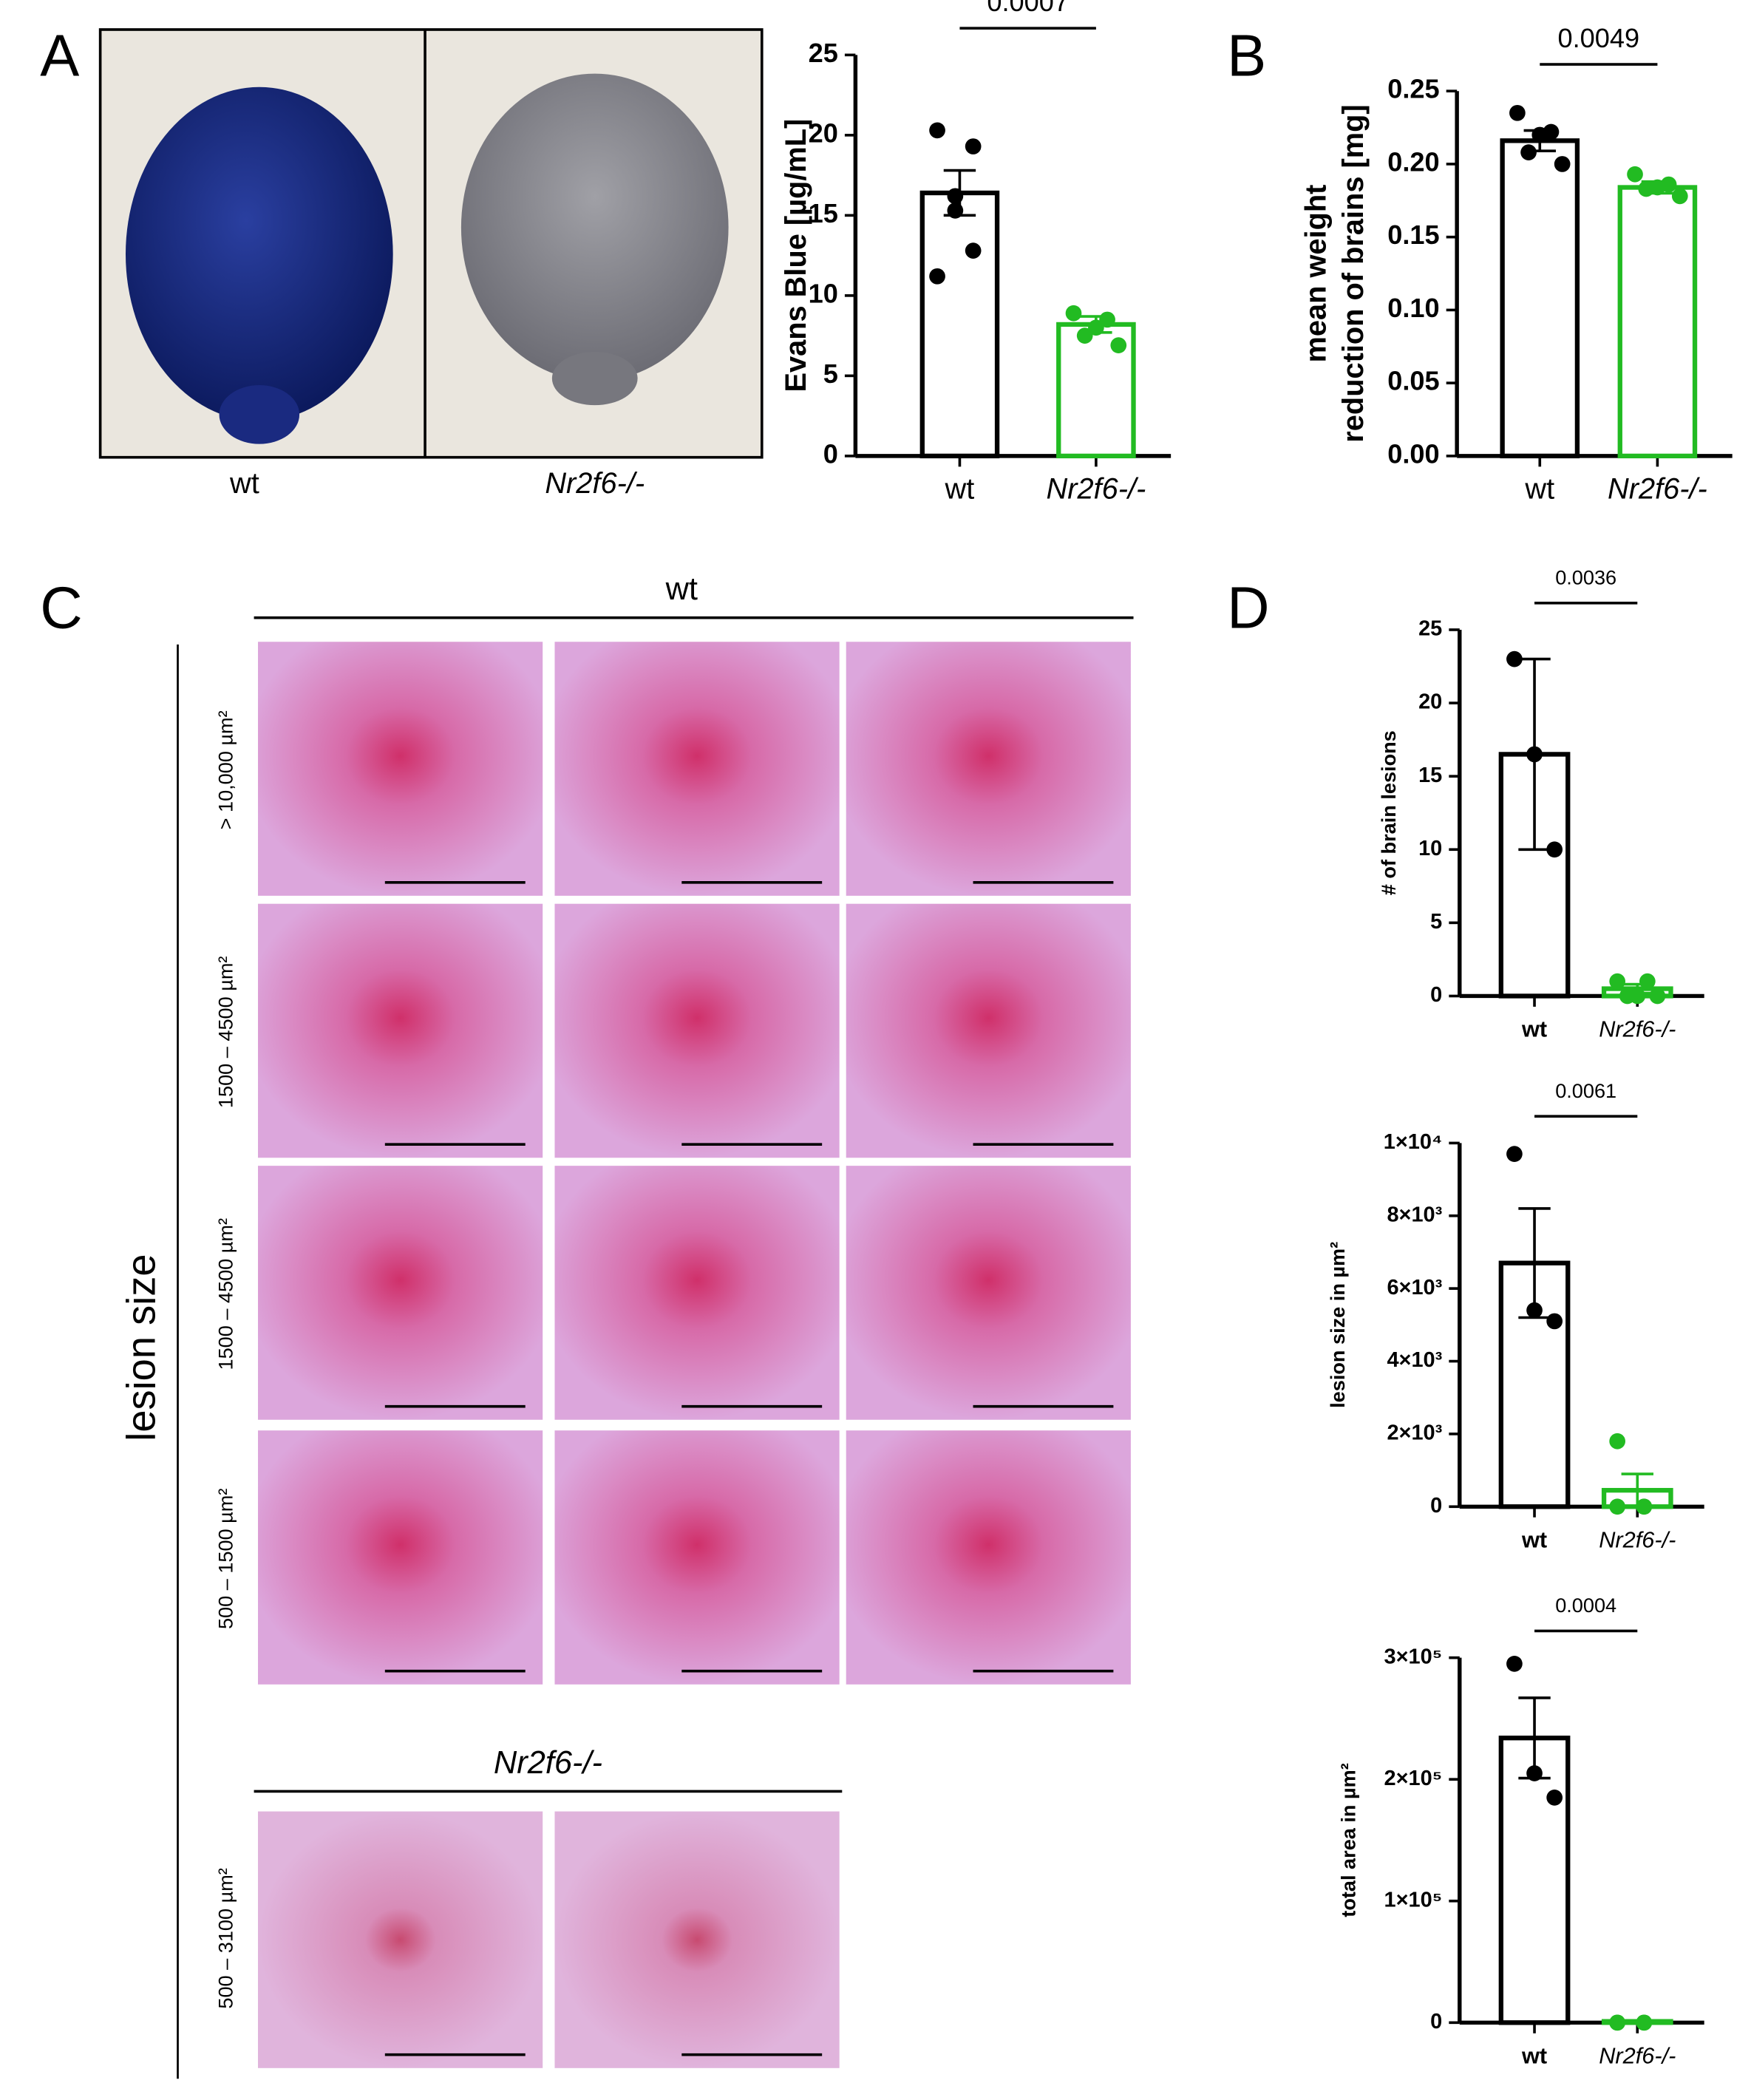 The width and height of the screenshot is (1751, 2100). I want to click on brain-ko, so click(594, 227).